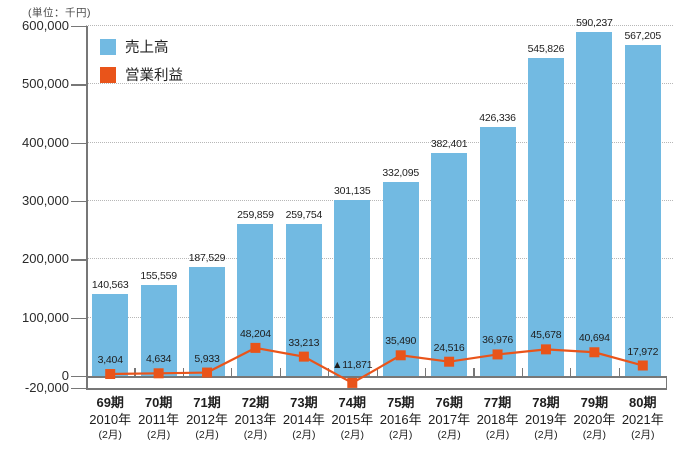 This screenshot has width=700, height=462. I want to click on x-axis-period-label: 80期, so click(643, 402).